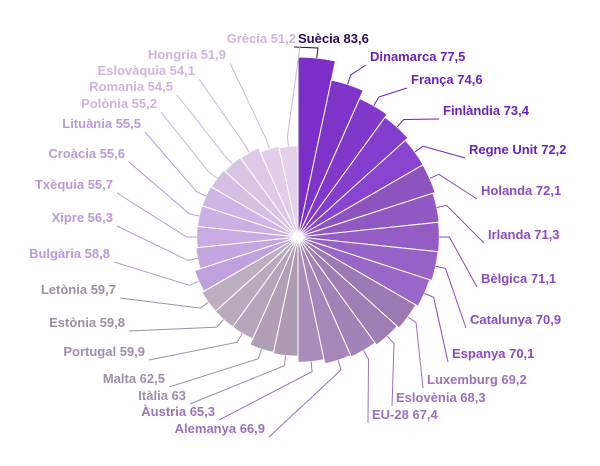  I want to click on slice-label-0: Suècia 83,6, so click(333, 38).